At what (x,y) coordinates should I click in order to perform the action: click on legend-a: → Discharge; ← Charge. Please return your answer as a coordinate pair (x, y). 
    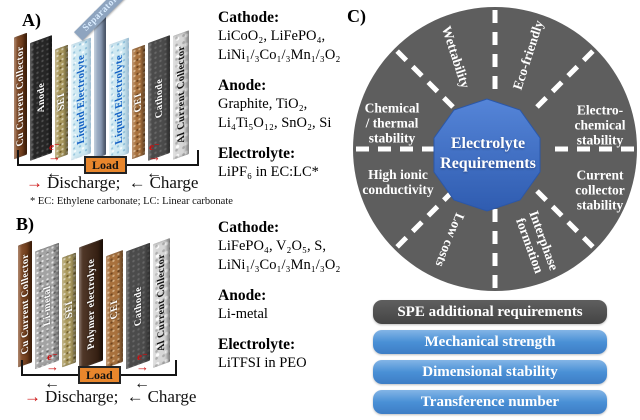
    Looking at the image, I should click on (114, 183).